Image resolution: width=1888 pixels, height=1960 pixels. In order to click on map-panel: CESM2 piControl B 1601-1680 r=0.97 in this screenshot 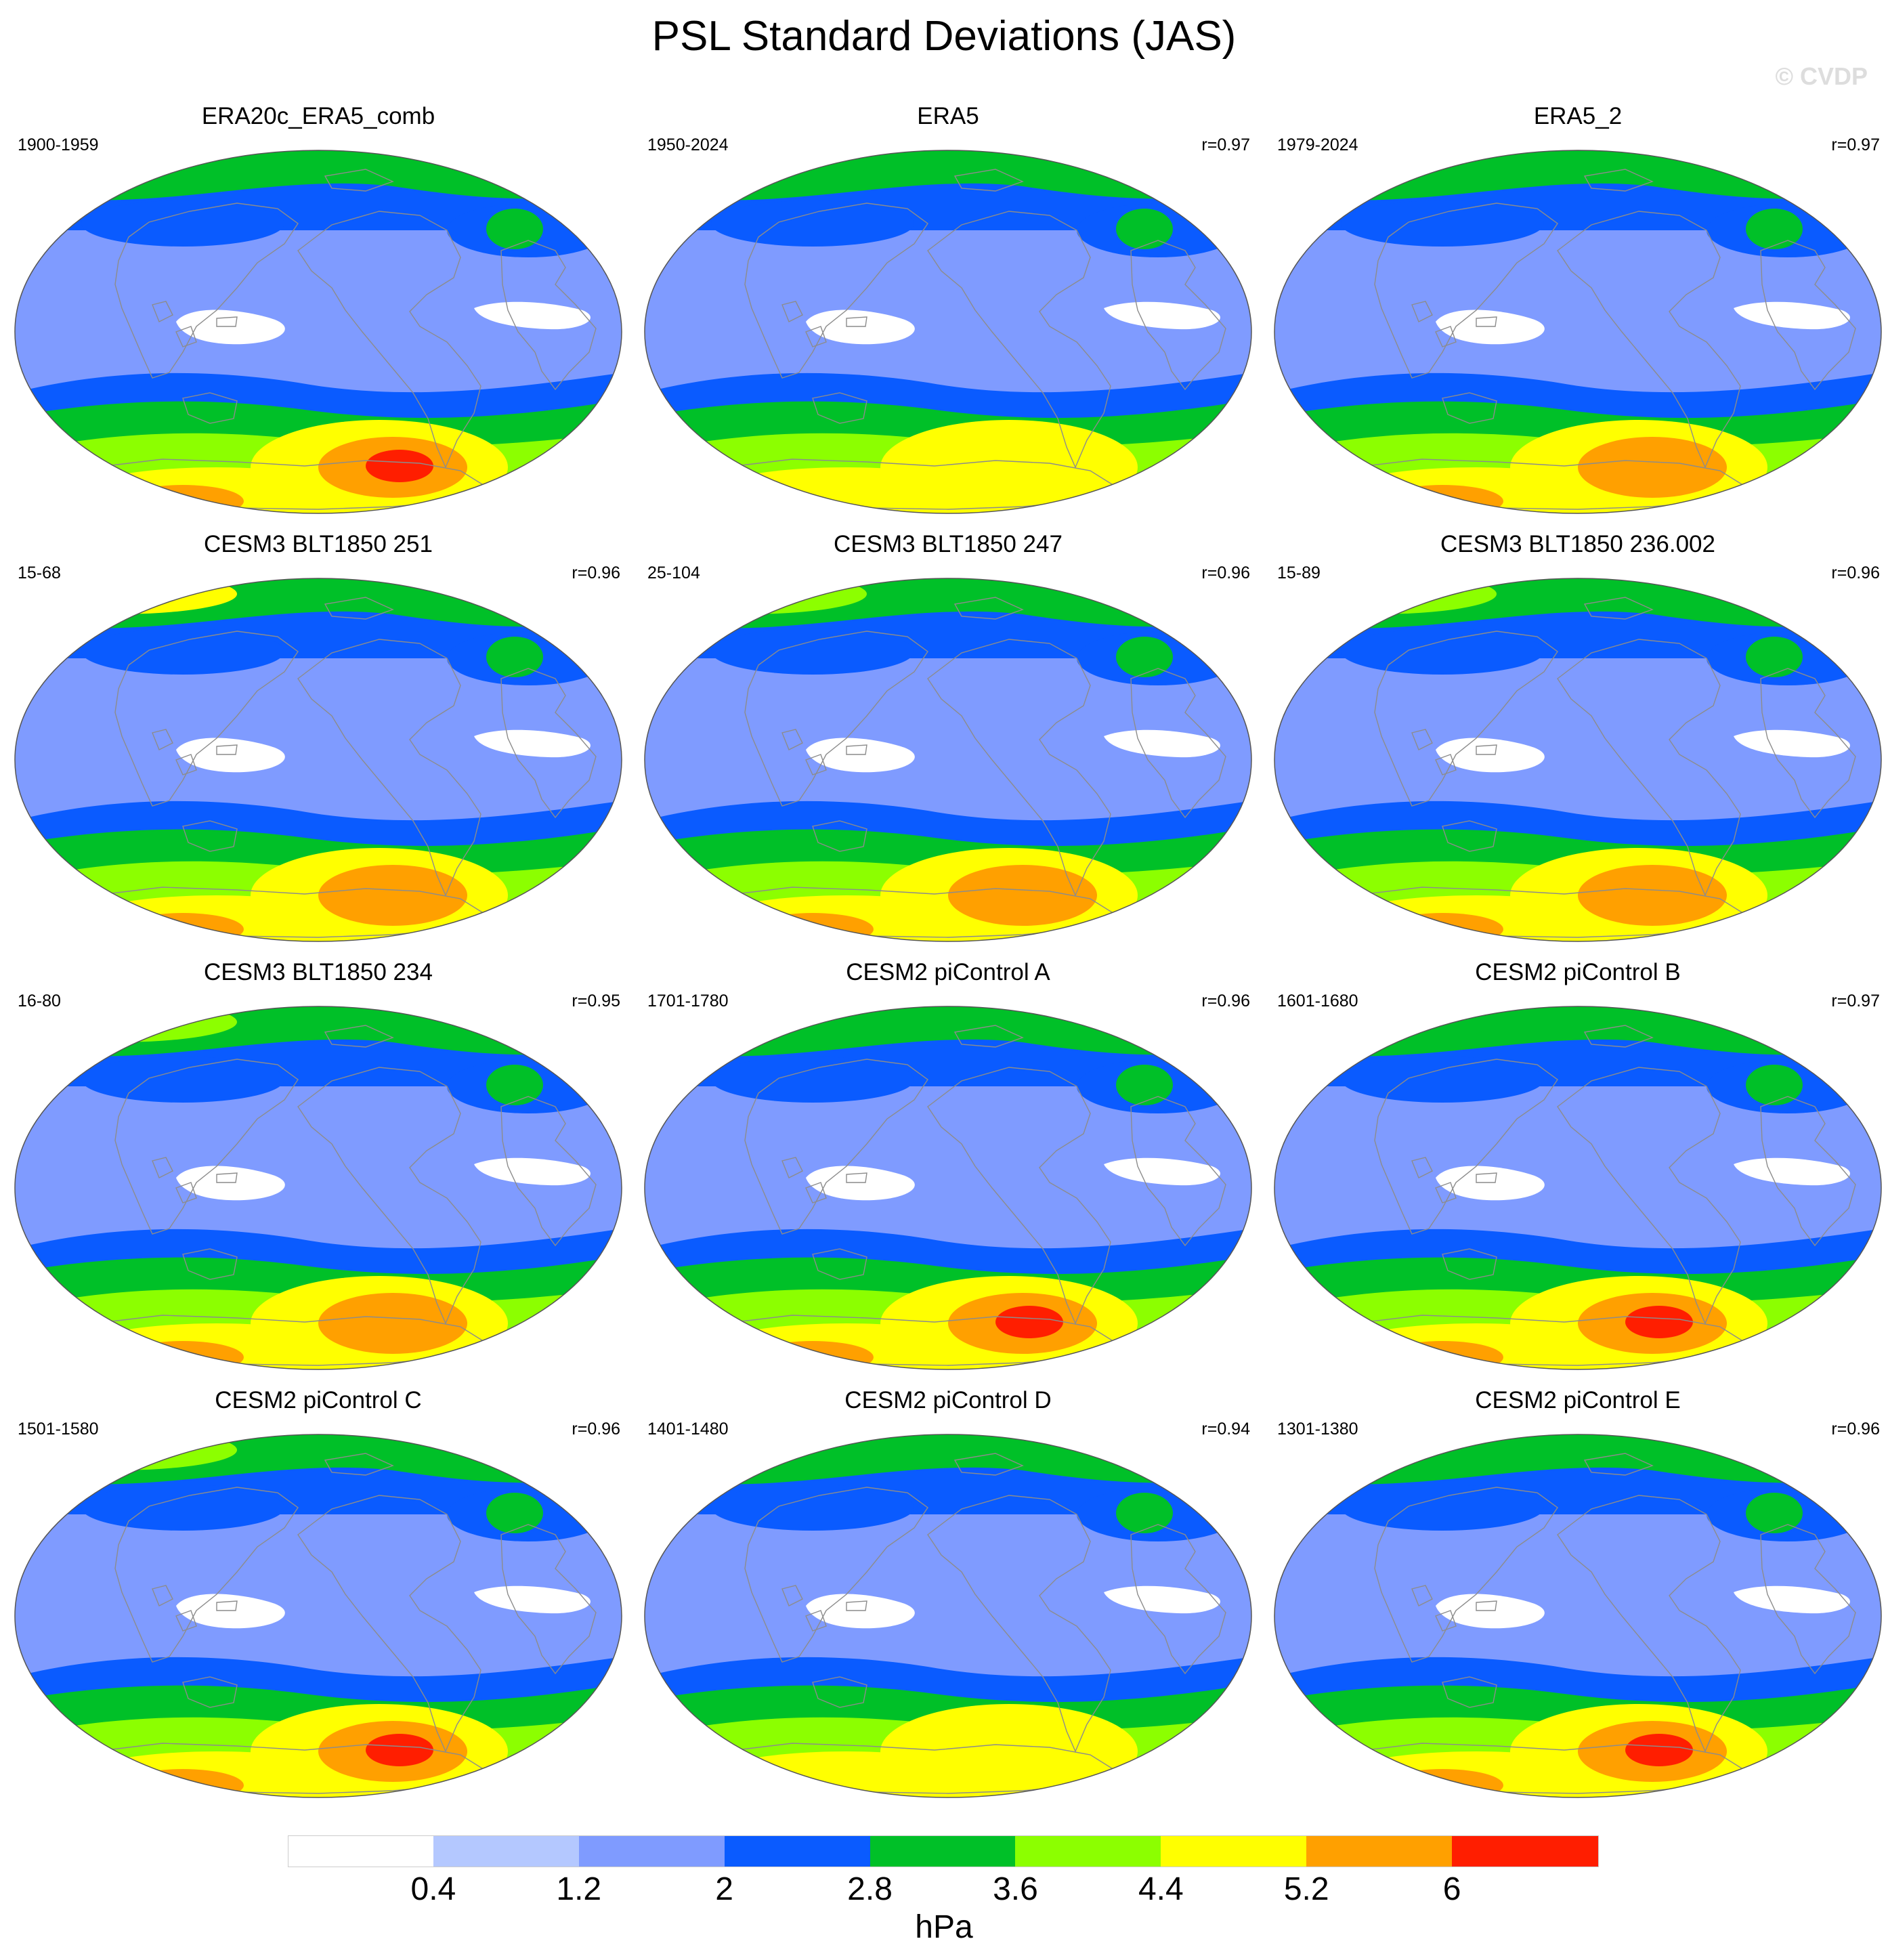, I will do `click(1577, 1168)`.